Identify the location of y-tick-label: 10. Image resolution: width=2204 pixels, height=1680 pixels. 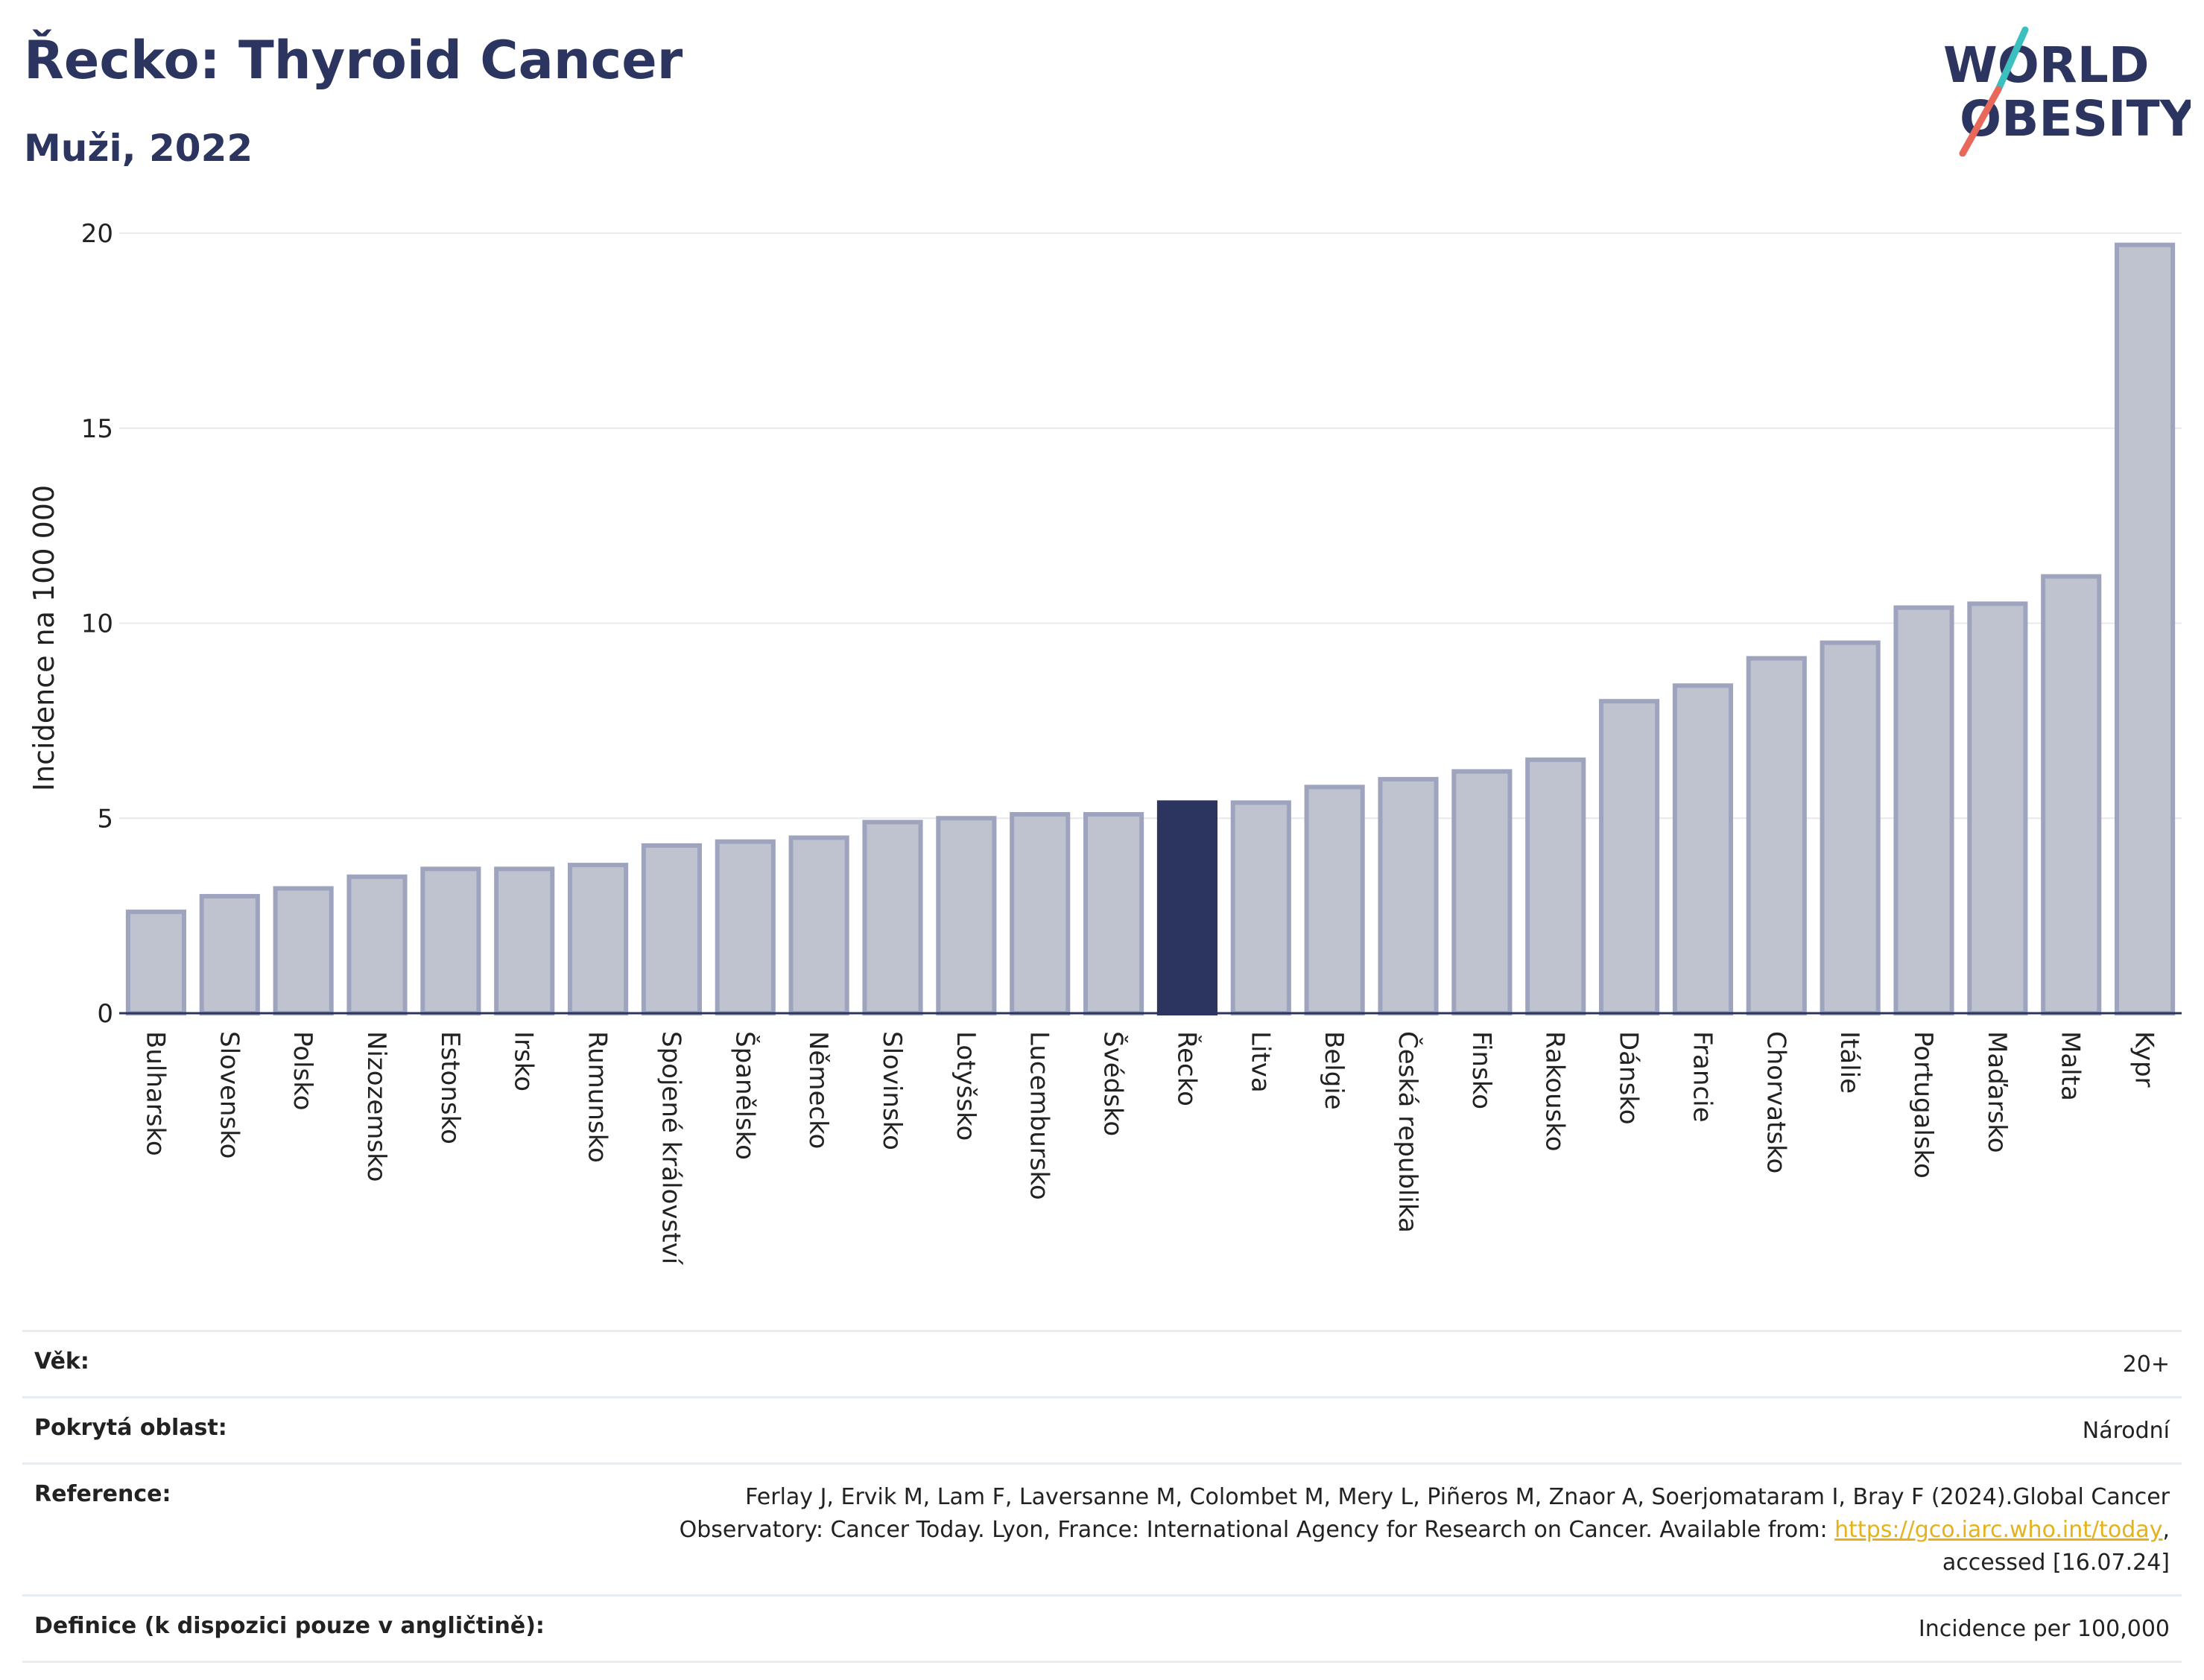
(97, 624).